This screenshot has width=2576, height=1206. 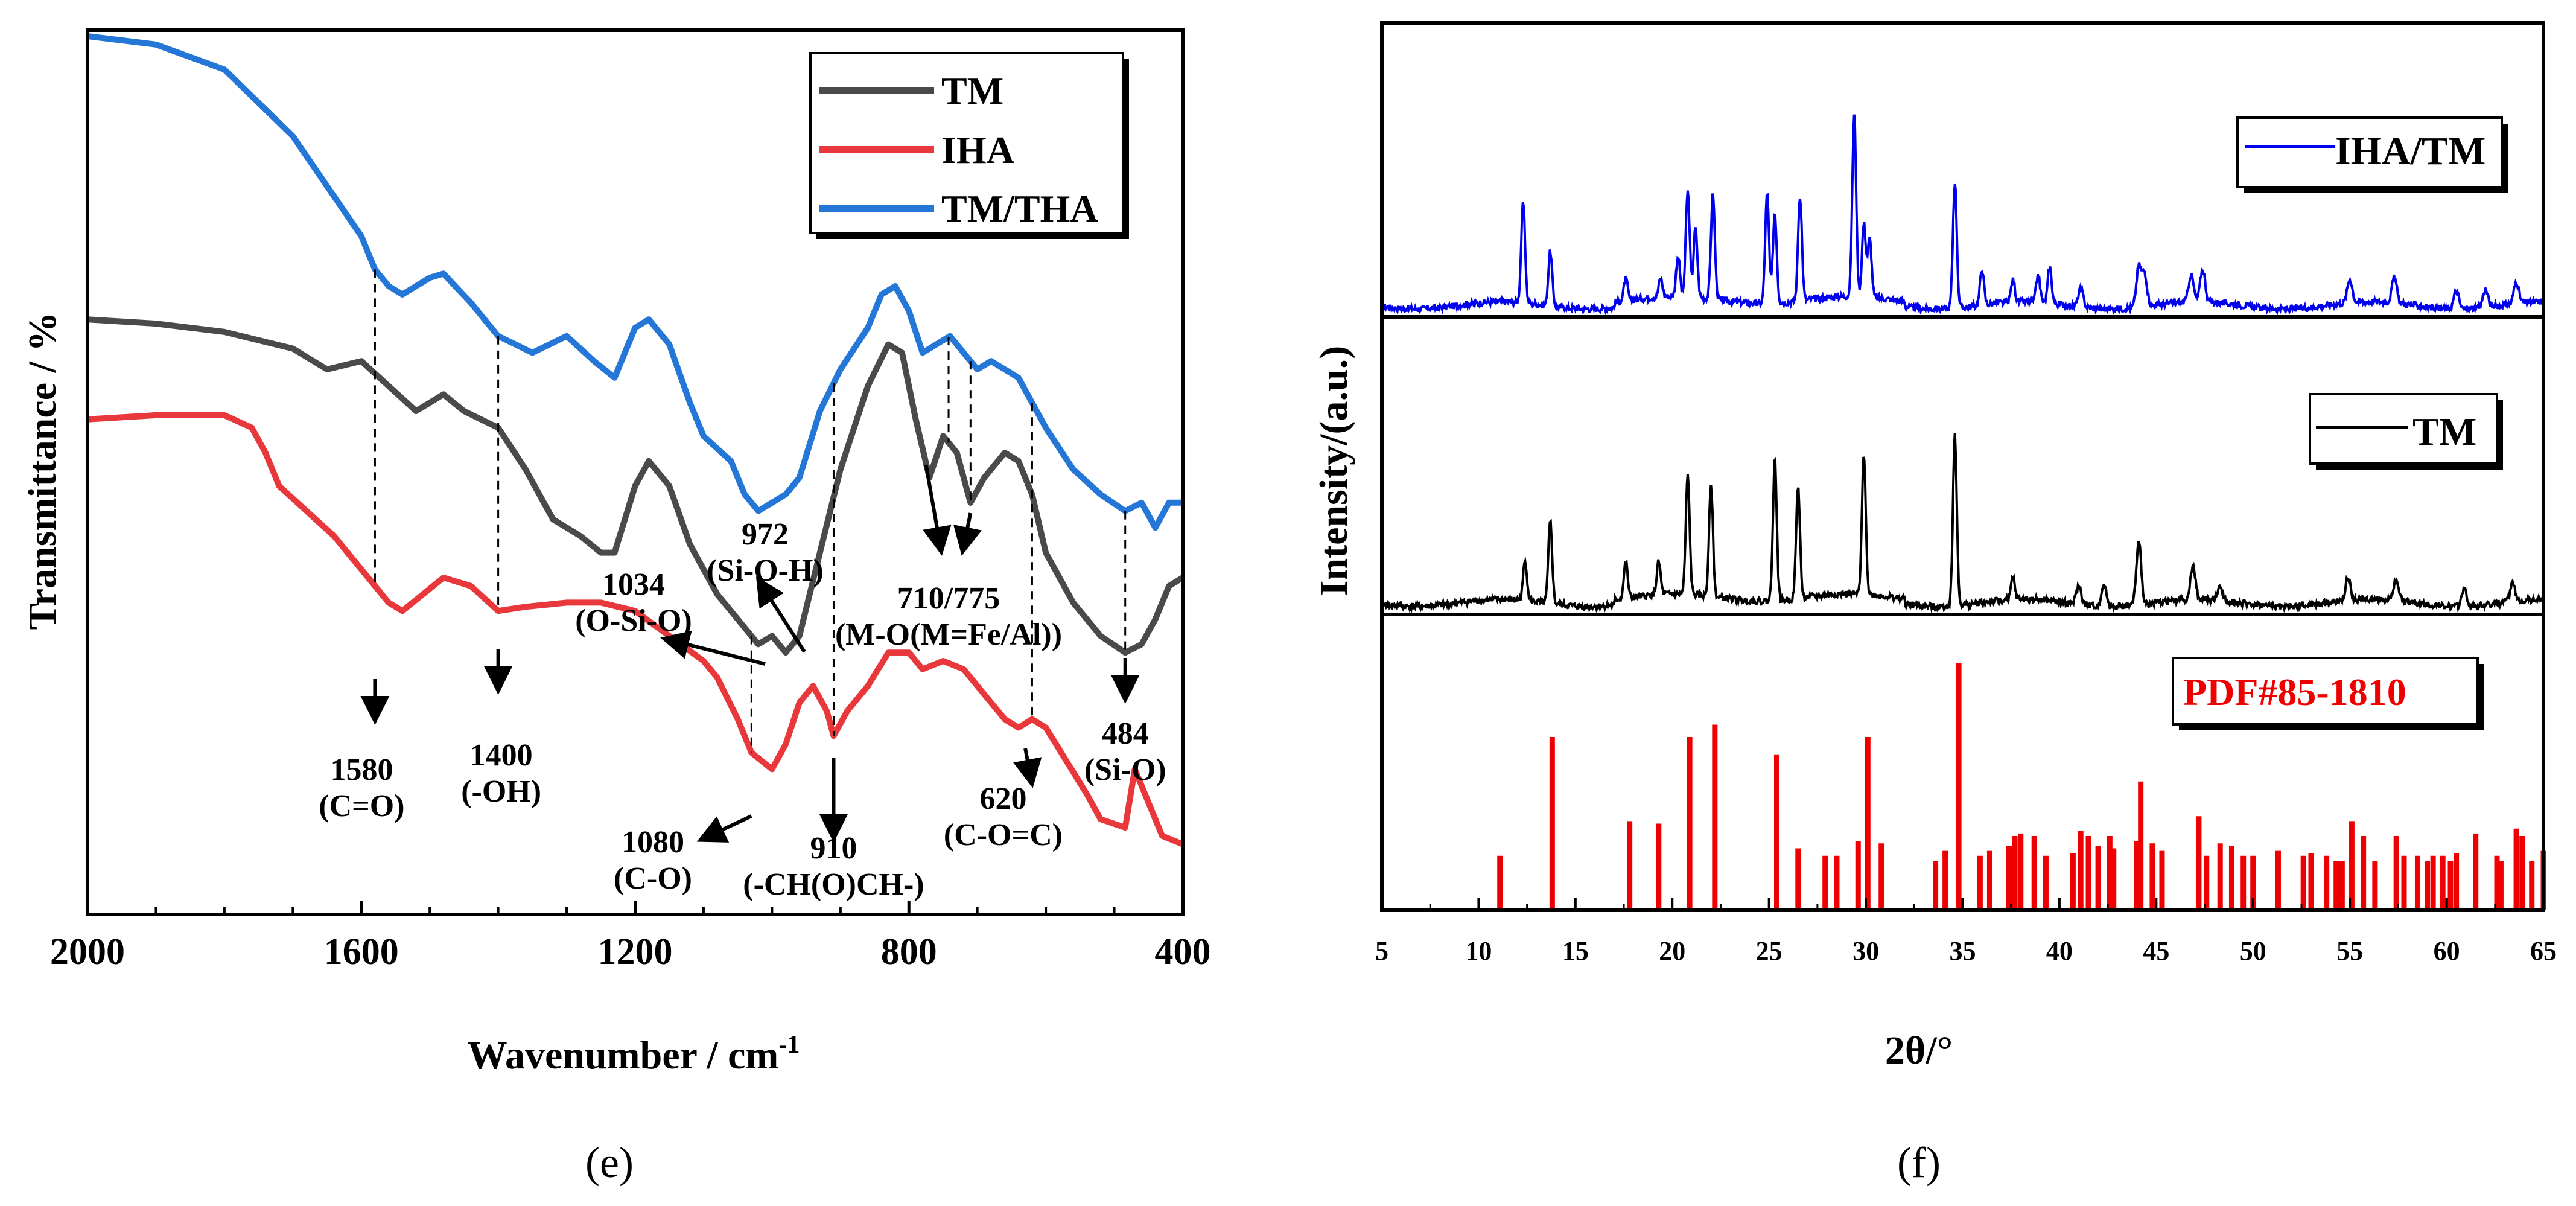 I want to click on xrd-x-axis-label: 2θ/°, so click(x=1919, y=1051).